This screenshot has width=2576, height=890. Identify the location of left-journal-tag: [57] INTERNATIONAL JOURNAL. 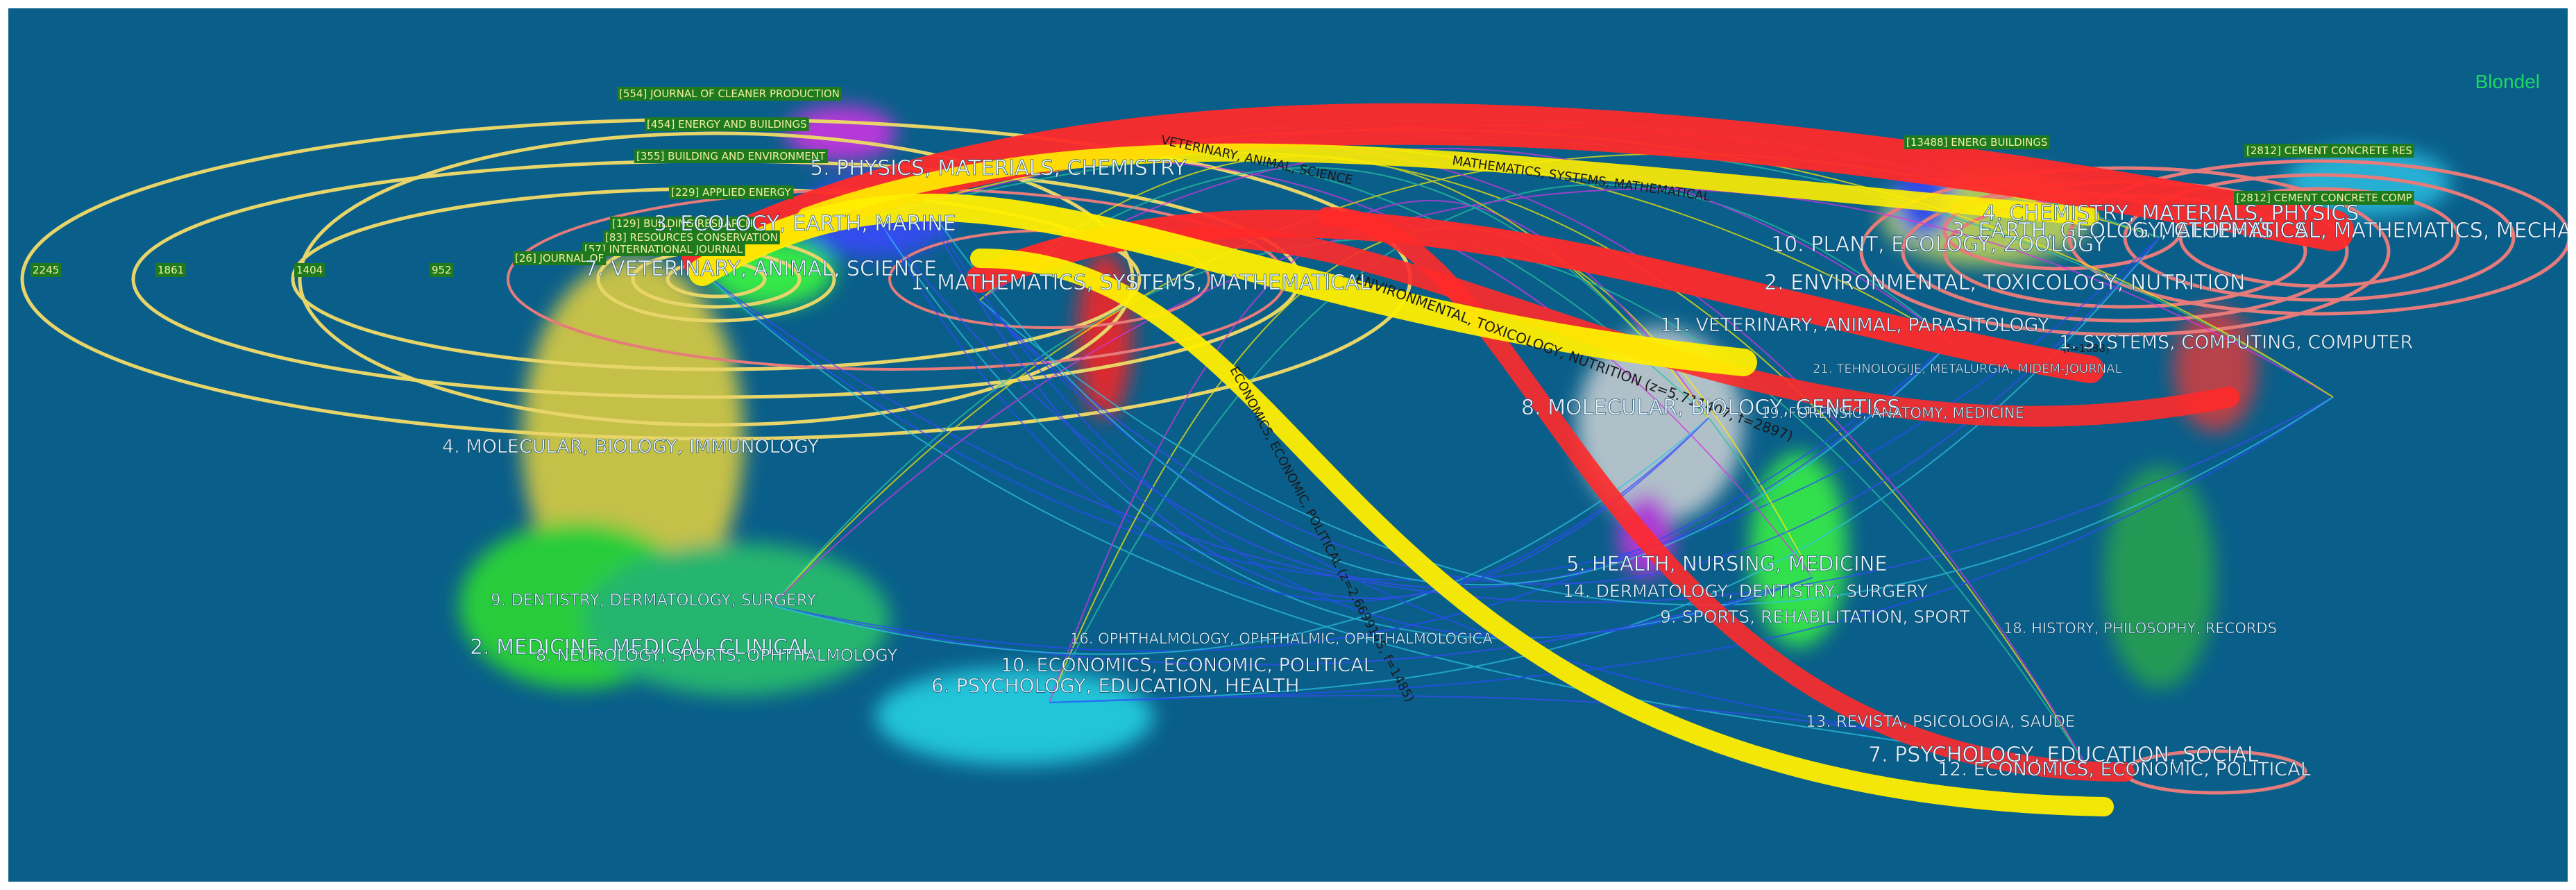
(663, 249).